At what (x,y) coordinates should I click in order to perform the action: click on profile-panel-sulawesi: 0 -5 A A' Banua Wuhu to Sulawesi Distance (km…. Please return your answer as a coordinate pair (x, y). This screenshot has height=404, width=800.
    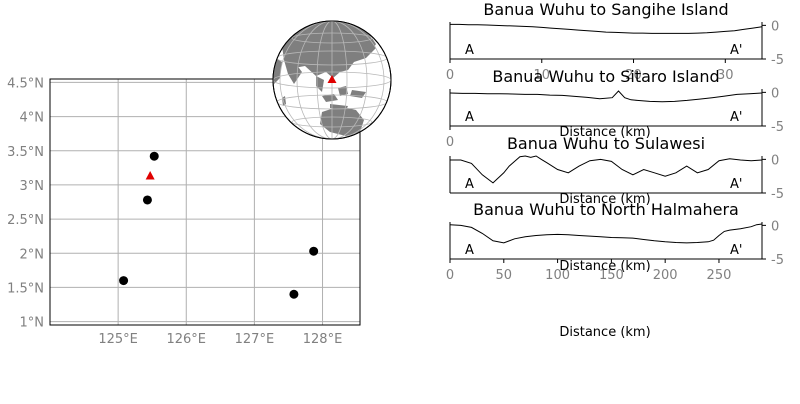
    Looking at the image, I should click on (616, 170).